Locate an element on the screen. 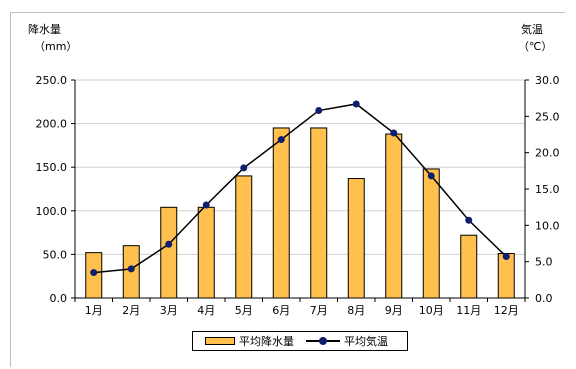 The height and width of the screenshot is (369, 576). legend-item-precipitation: 平均降水量 is located at coordinates (249, 341).